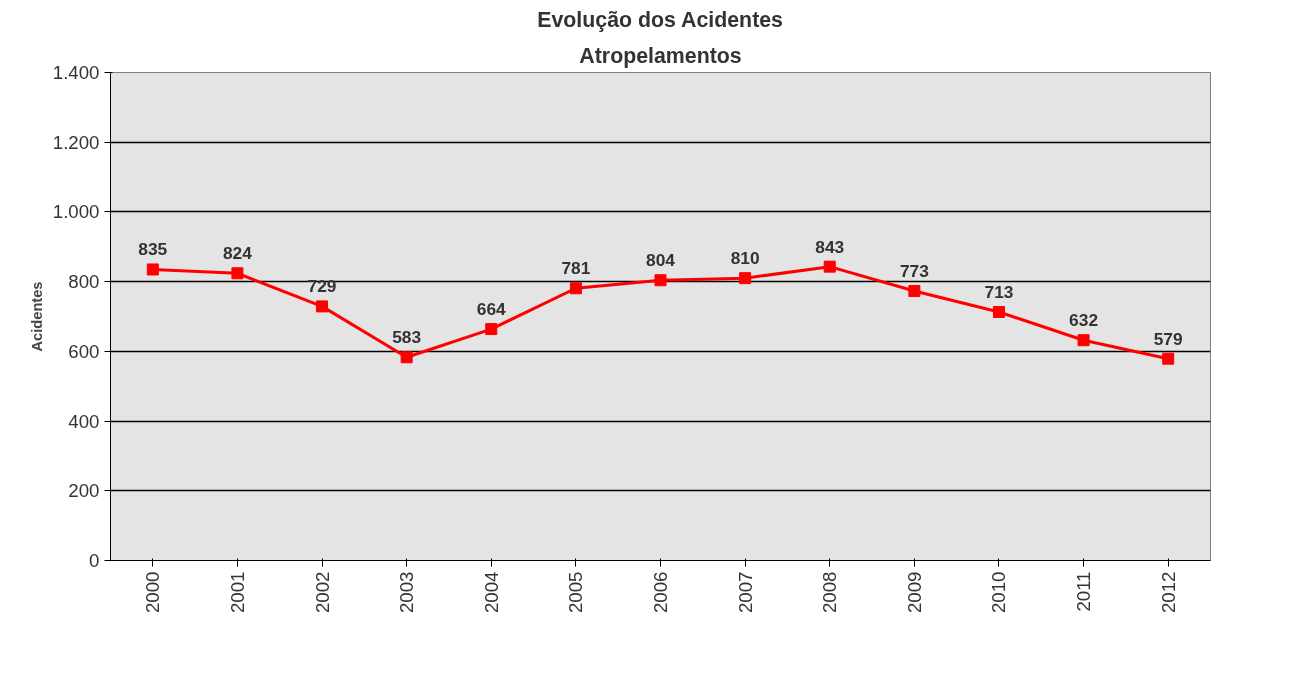 This screenshot has height=693, width=1292. What do you see at coordinates (407, 592) in the screenshot?
I see `x-tick-label: 2003` at bounding box center [407, 592].